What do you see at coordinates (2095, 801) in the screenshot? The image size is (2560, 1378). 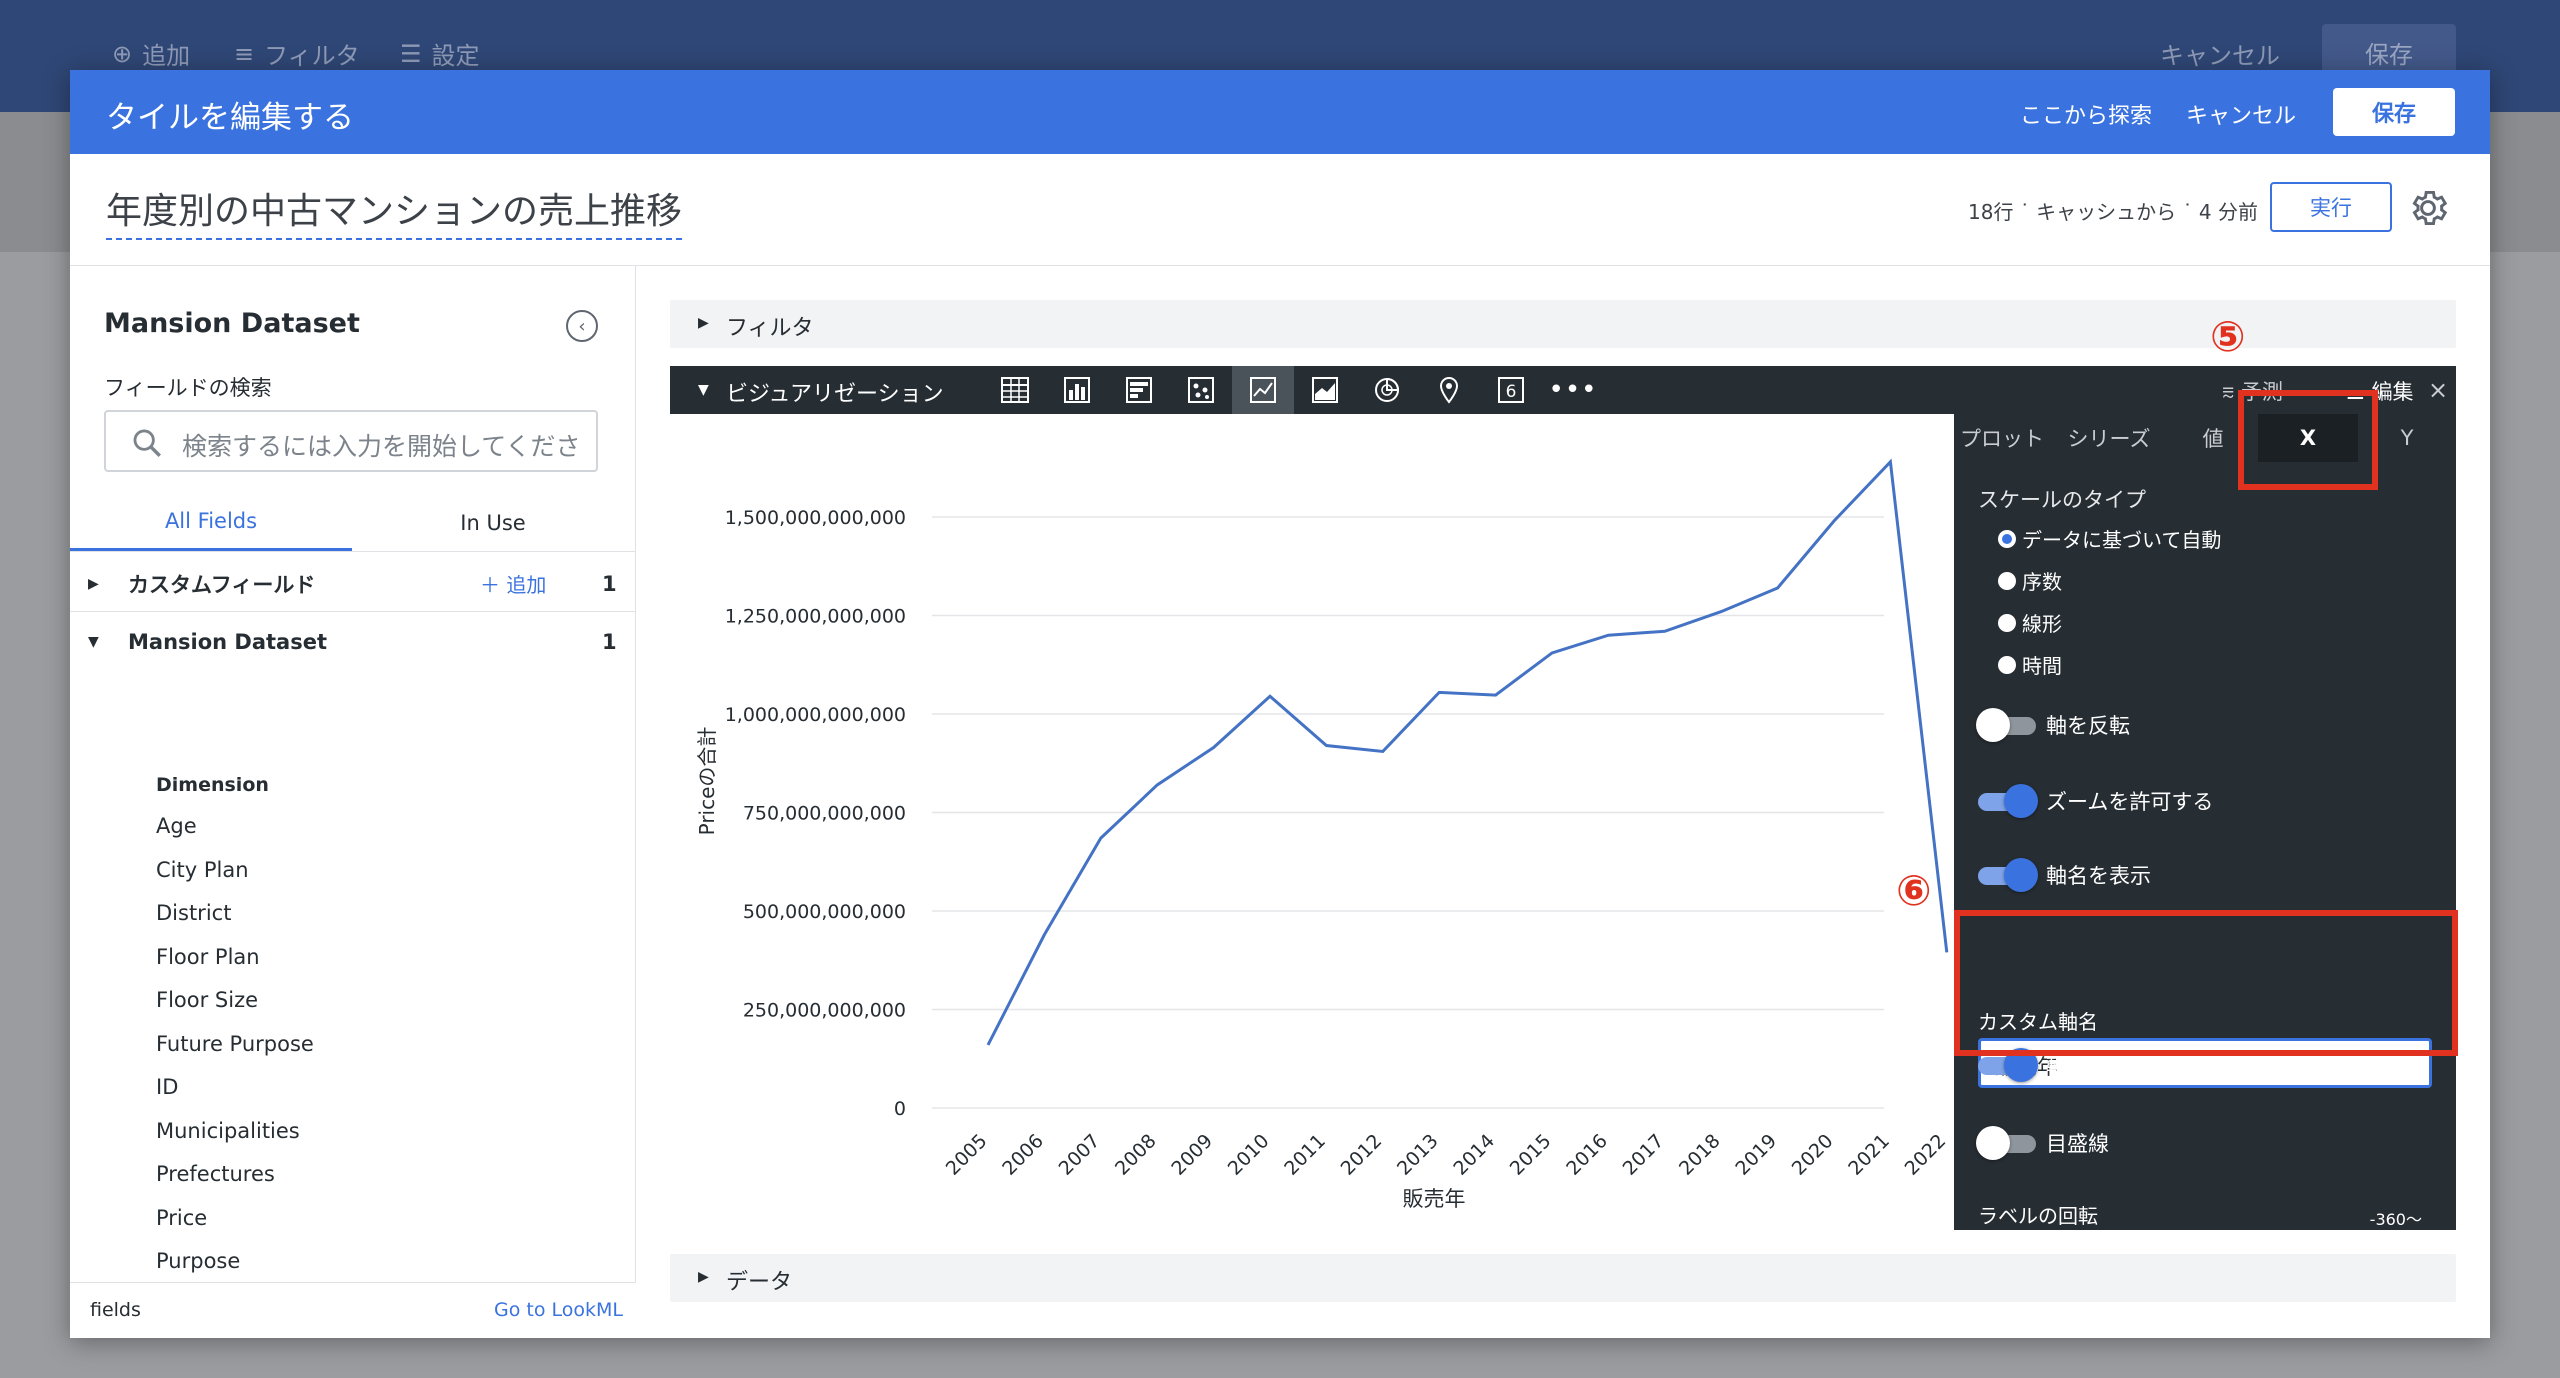 I see `allow-zoom-toggle: ズームを許可する` at bounding box center [2095, 801].